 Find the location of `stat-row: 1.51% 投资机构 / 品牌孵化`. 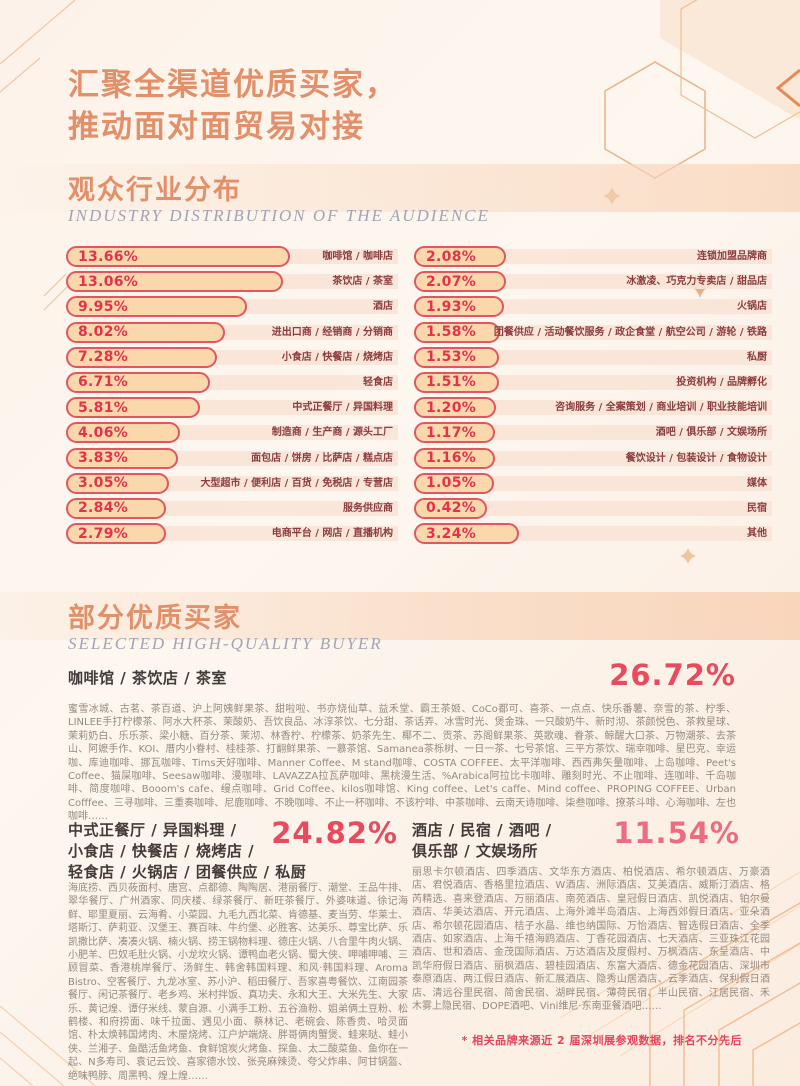

stat-row: 1.51% 投资机构 / 品牌孵化 is located at coordinates (593, 382).